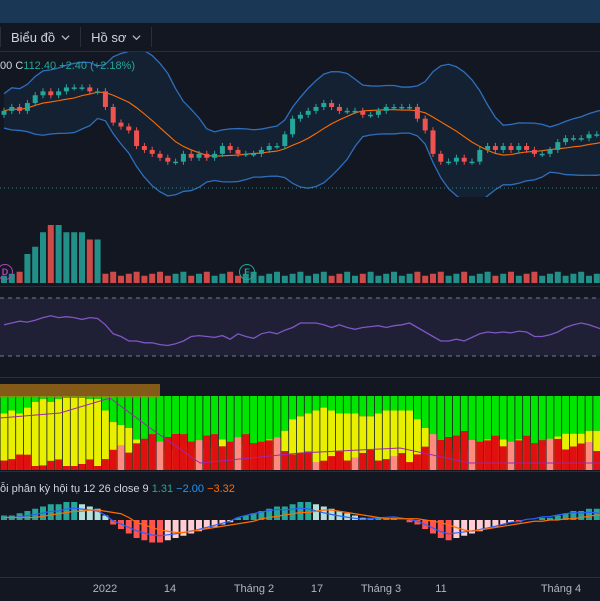 The image size is (600, 601). What do you see at coordinates (300, 332) in the screenshot?
I see `rsi-chart` at bounding box center [300, 332].